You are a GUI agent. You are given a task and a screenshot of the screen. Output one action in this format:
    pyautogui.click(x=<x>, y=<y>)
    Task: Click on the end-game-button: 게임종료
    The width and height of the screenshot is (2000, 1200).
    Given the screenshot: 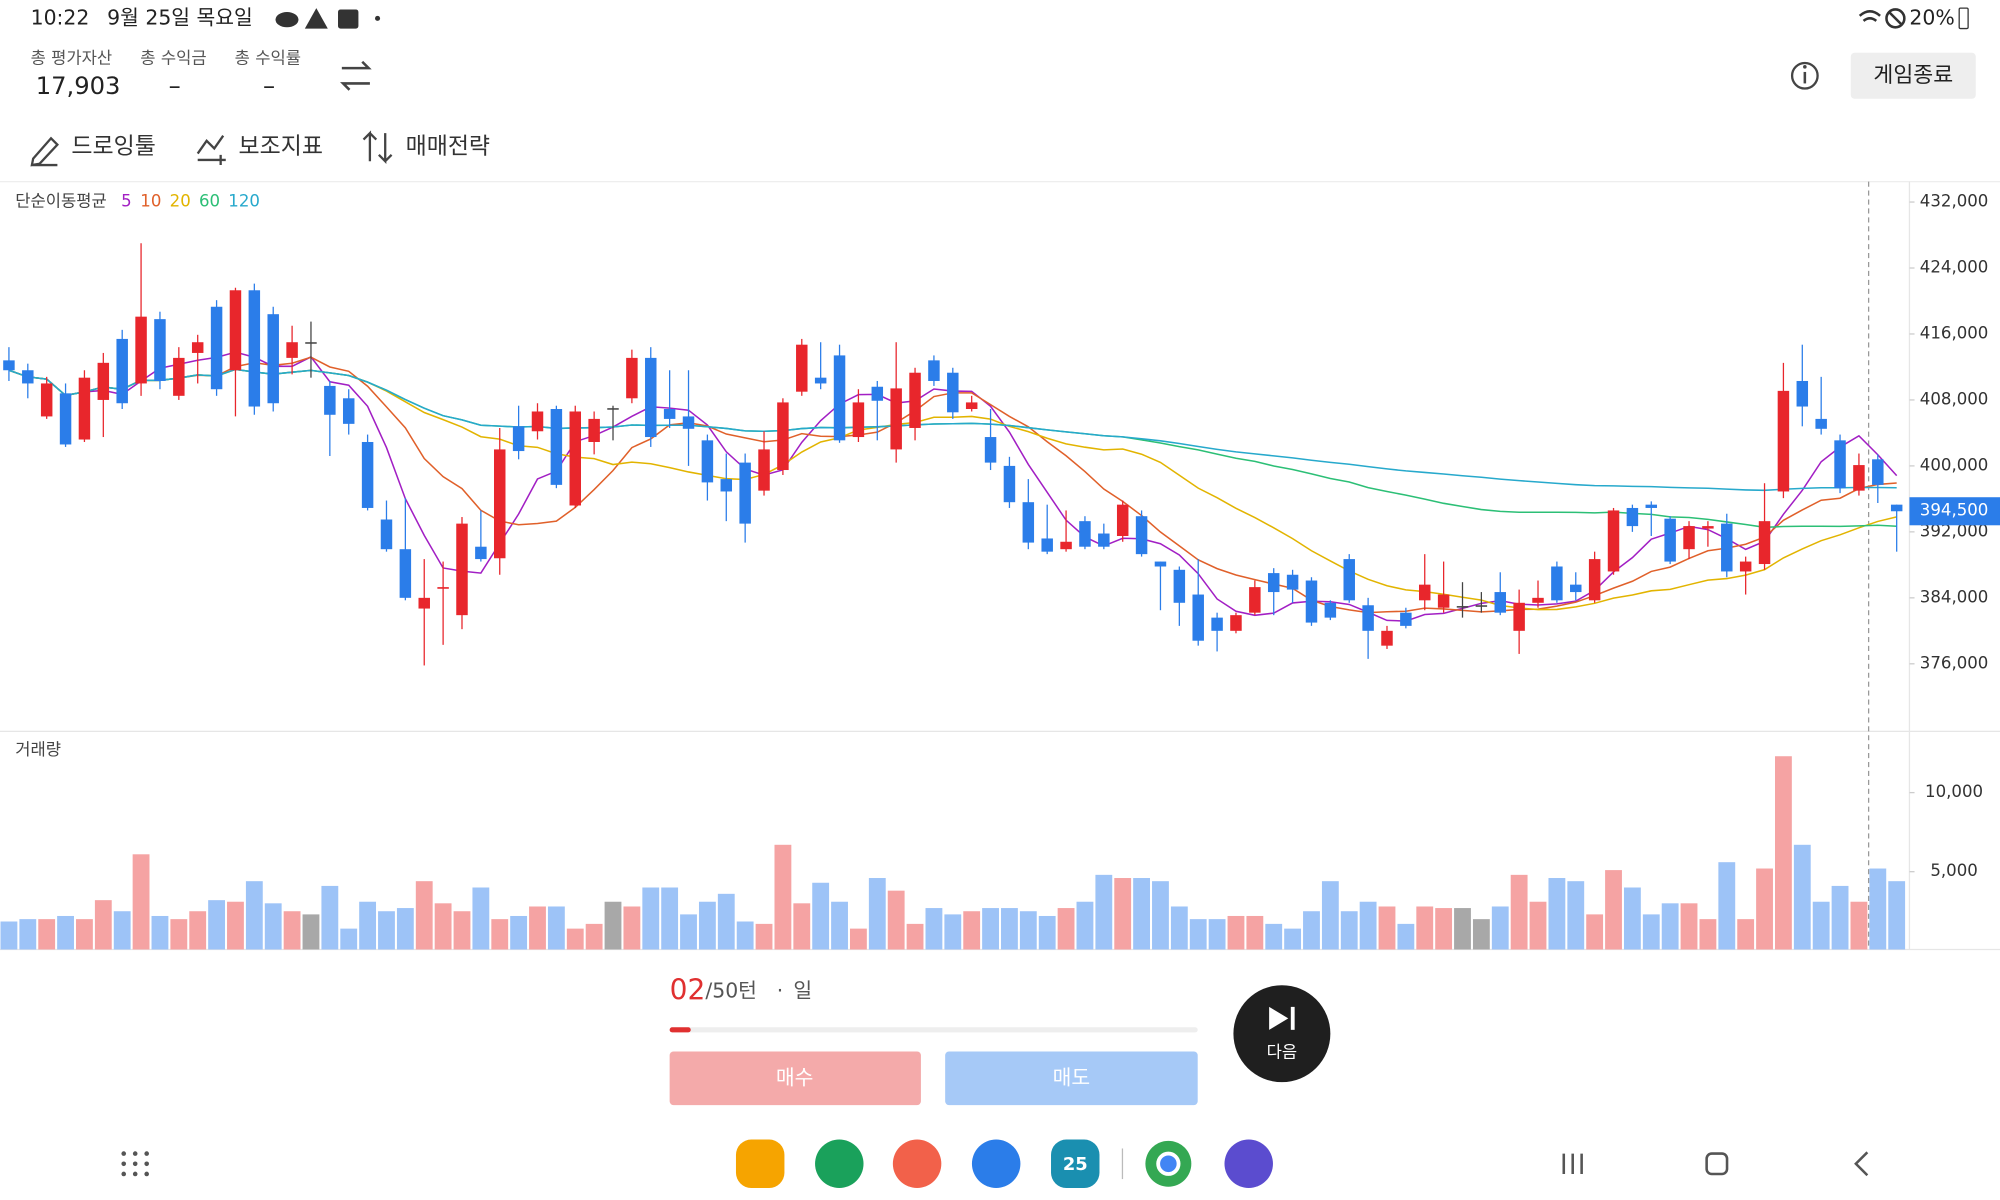 What is the action you would take?
    pyautogui.click(x=1913, y=75)
    